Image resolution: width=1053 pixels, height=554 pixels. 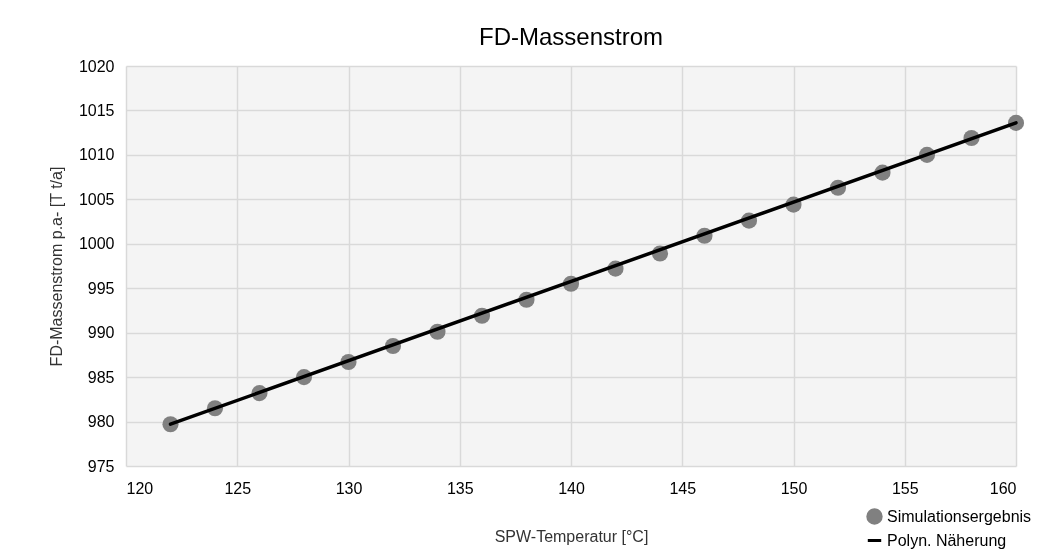 What do you see at coordinates (101, 288) in the screenshot?
I see `y-tick-label: 995` at bounding box center [101, 288].